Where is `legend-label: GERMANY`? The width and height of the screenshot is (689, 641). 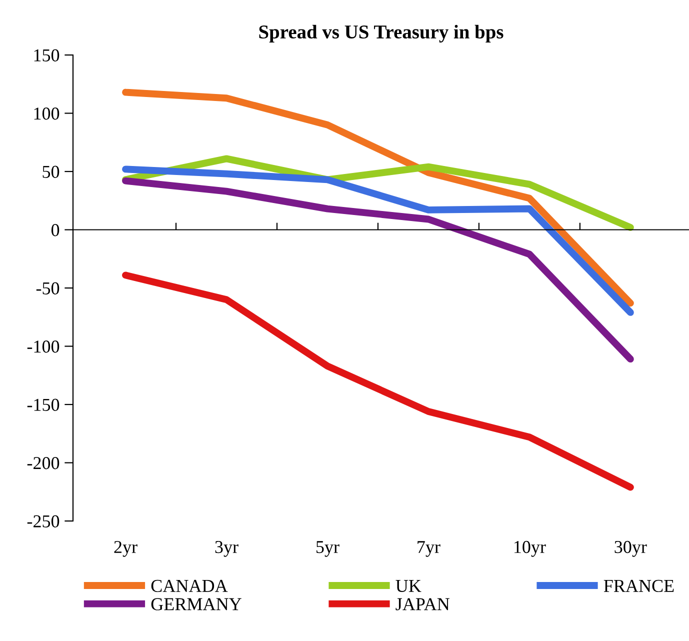 legend-label: GERMANY is located at coordinates (196, 604).